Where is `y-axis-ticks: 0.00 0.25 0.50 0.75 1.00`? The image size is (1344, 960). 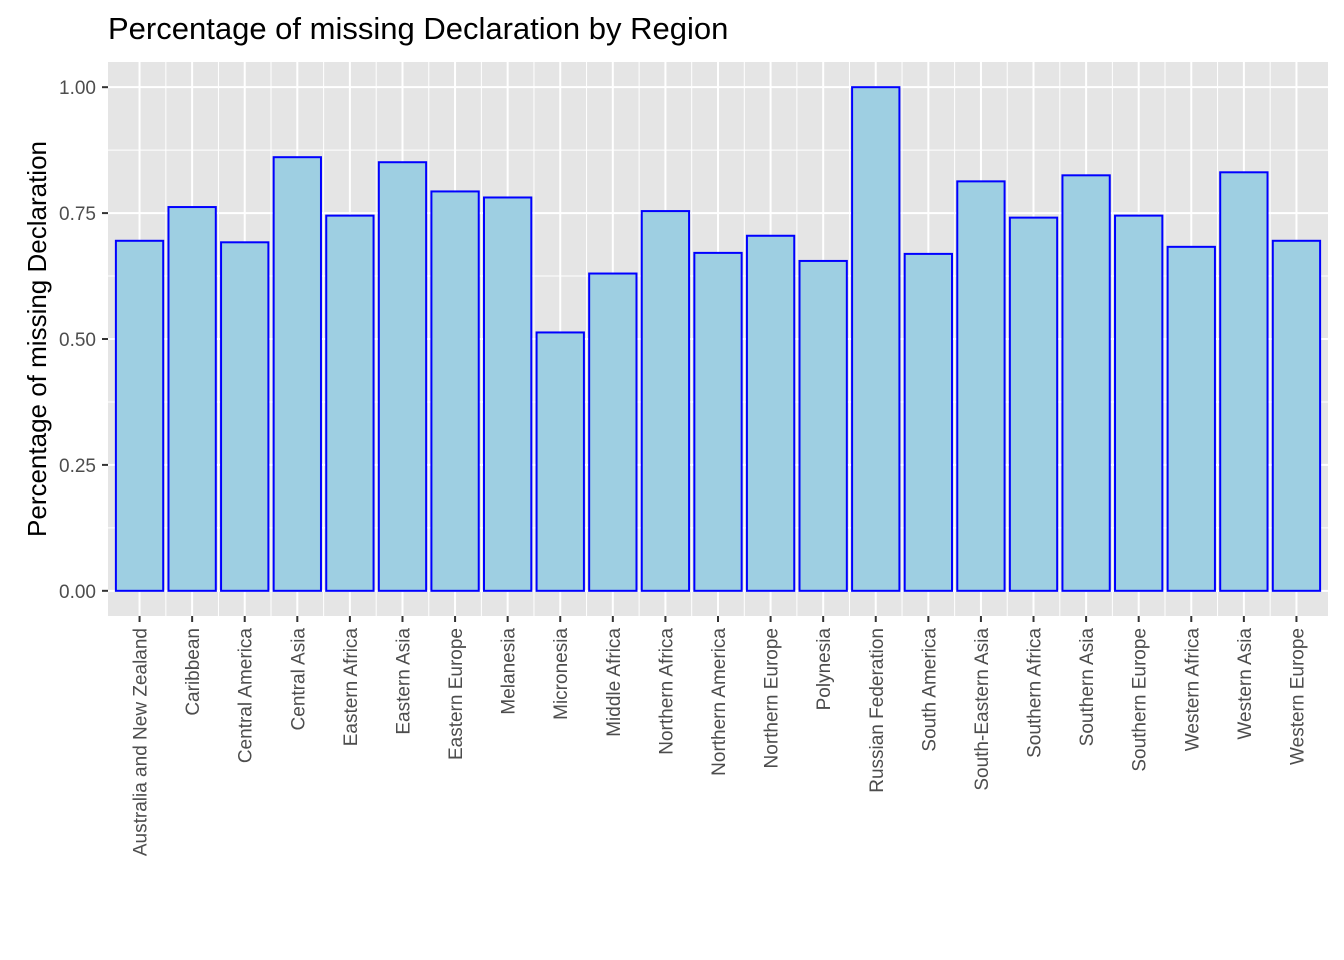
y-axis-ticks: 0.00 0.25 0.50 0.75 1.00 is located at coordinates (83, 340).